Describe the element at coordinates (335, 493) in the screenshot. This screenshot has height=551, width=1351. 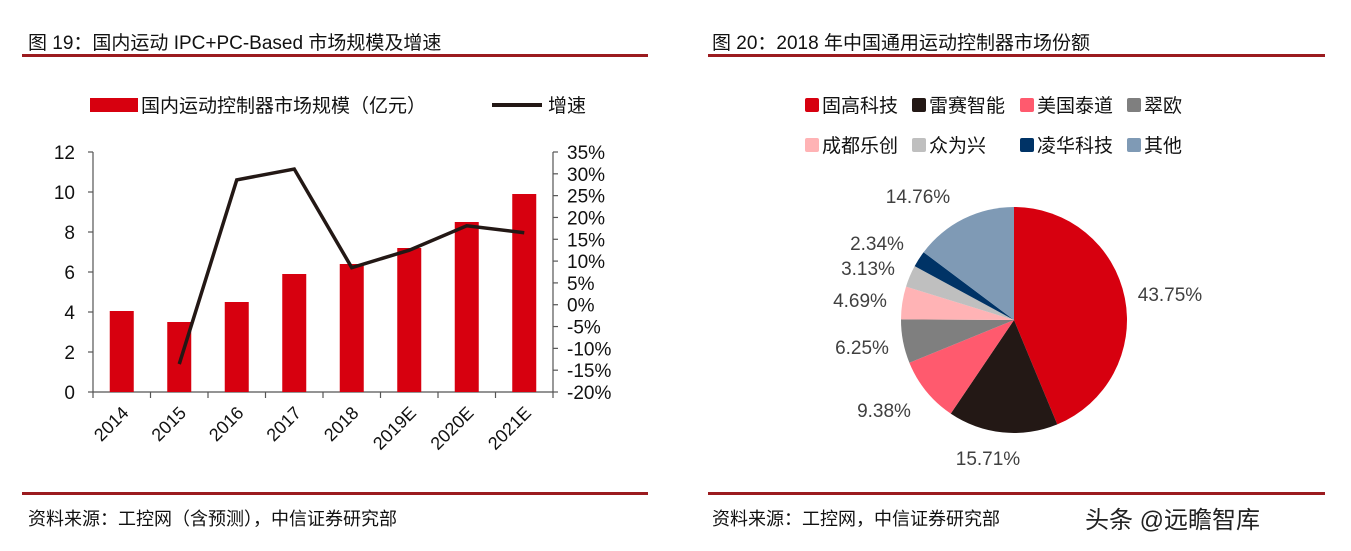
I see `footer-rule-left` at that location.